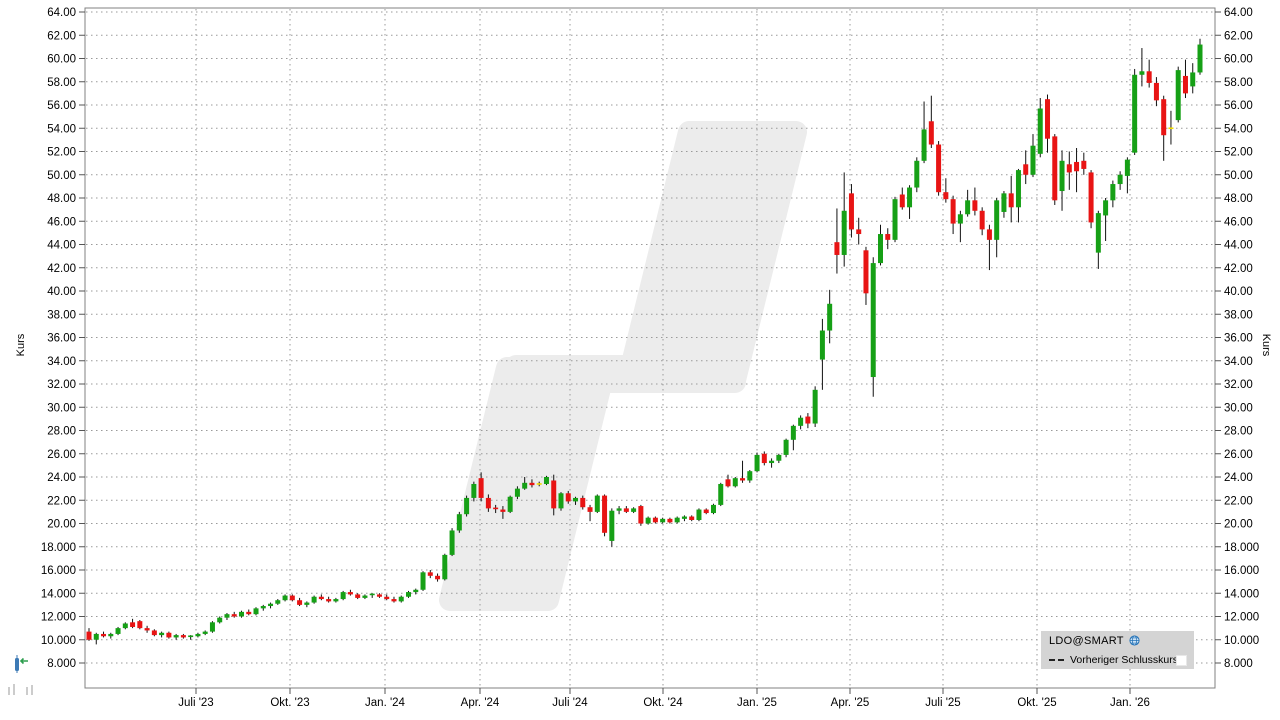 The height and width of the screenshot is (720, 1280). I want to click on legend-checkbox, so click(1181, 660).